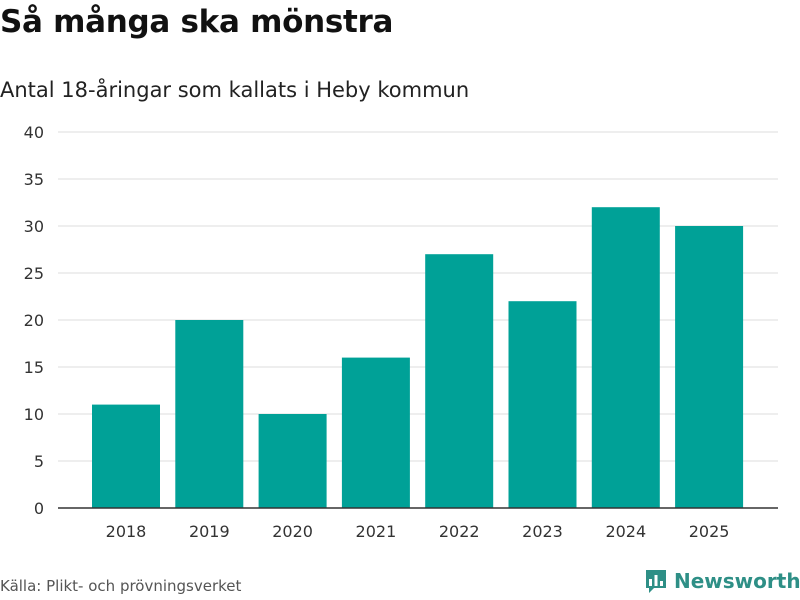 The width and height of the screenshot is (800, 600). Describe the element at coordinates (292, 461) in the screenshot. I see `bar-2020` at that location.